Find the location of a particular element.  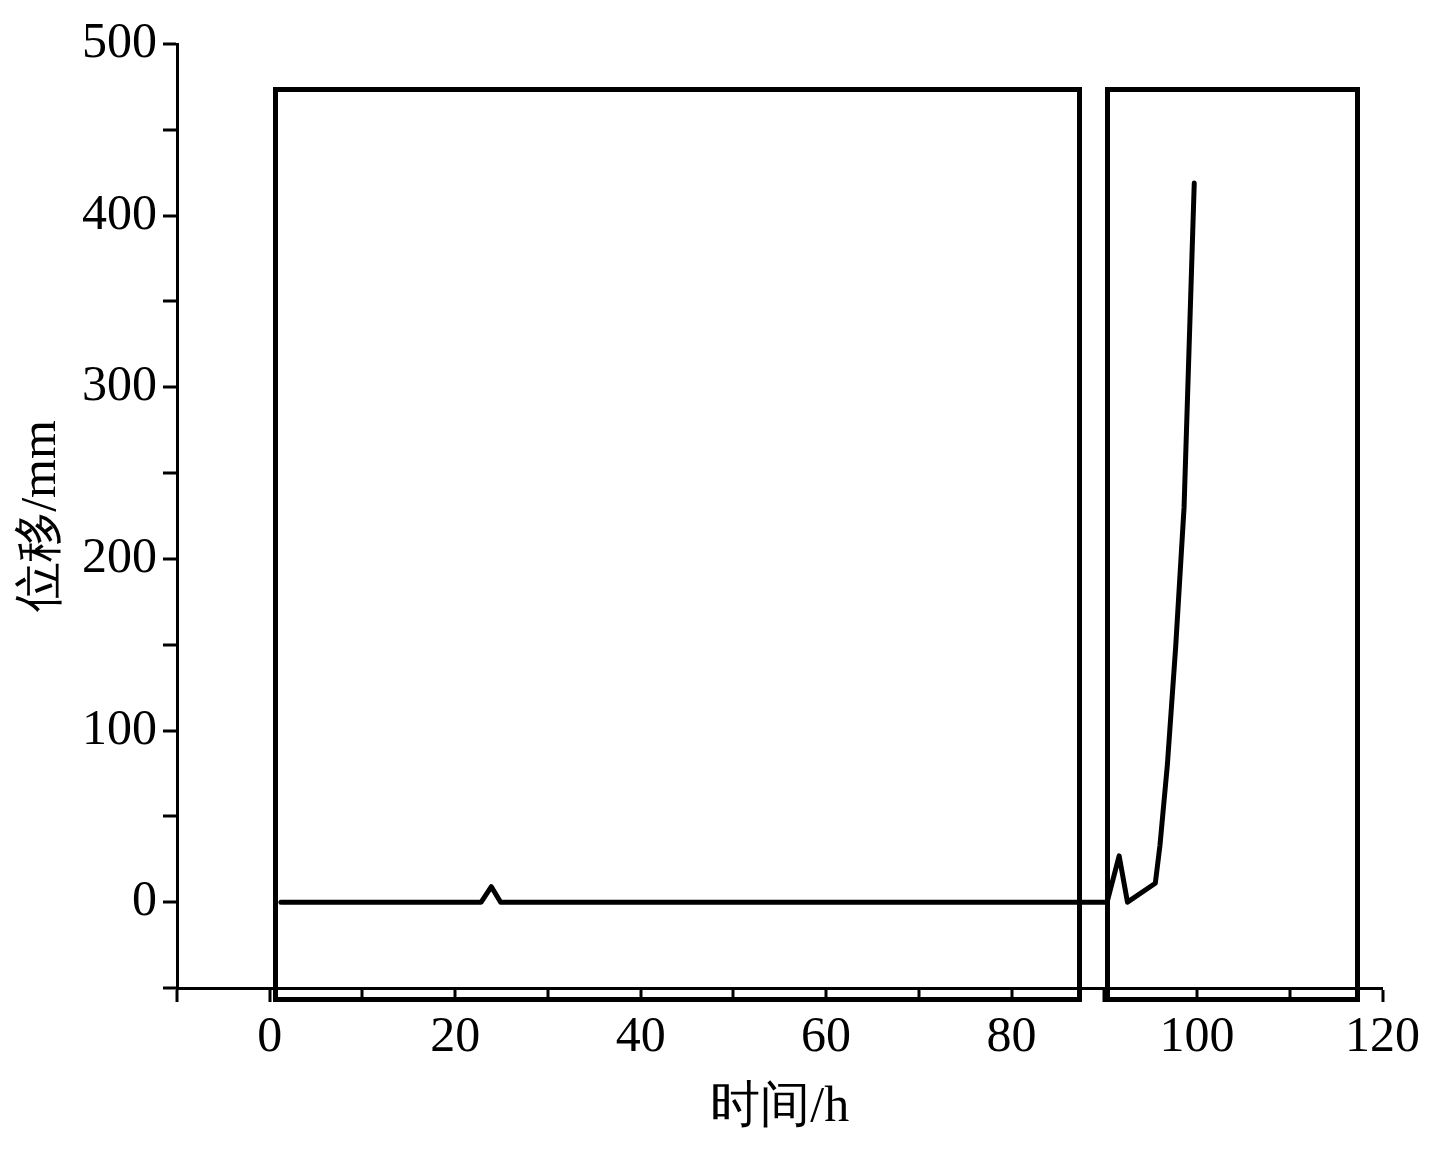

x-tick-label: 60 is located at coordinates (826, 1034).